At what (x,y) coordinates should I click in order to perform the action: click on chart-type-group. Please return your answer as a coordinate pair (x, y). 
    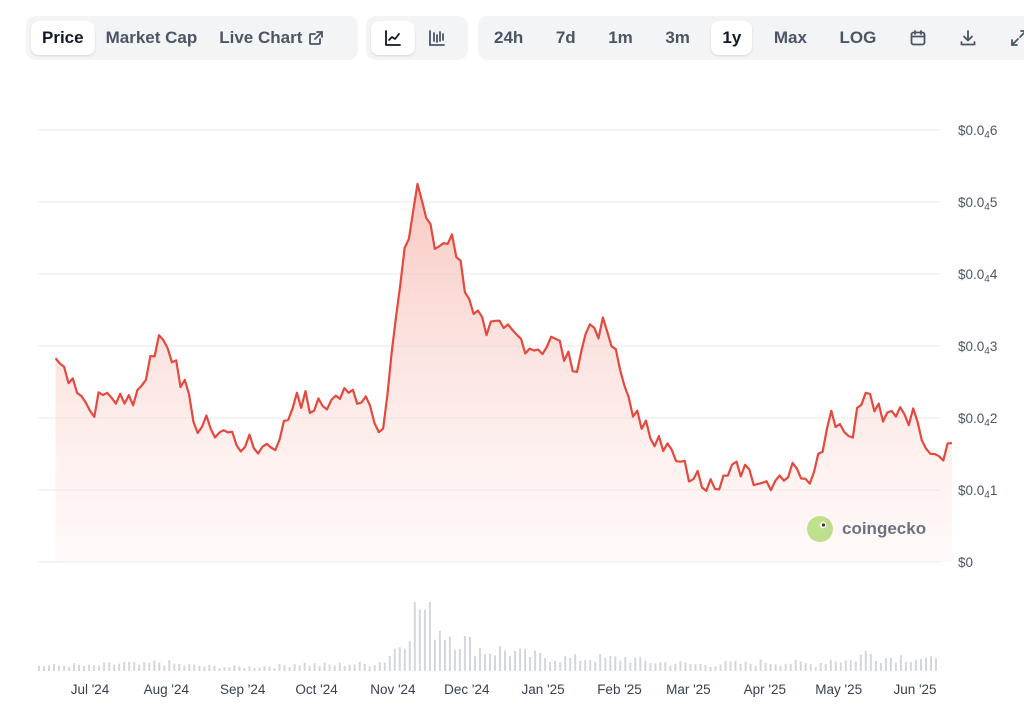
    Looking at the image, I should click on (417, 38).